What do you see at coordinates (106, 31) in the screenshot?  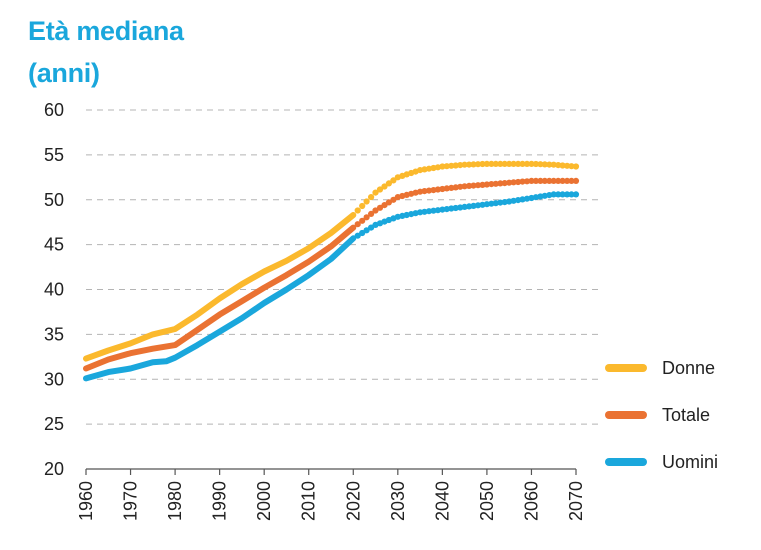 I see `chart-title: Età mediana` at bounding box center [106, 31].